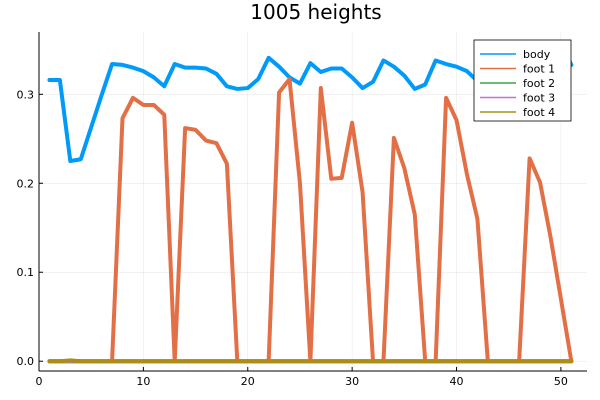 The height and width of the screenshot is (400, 600). What do you see at coordinates (457, 381) in the screenshot?
I see `x-tick-label: 40` at bounding box center [457, 381].